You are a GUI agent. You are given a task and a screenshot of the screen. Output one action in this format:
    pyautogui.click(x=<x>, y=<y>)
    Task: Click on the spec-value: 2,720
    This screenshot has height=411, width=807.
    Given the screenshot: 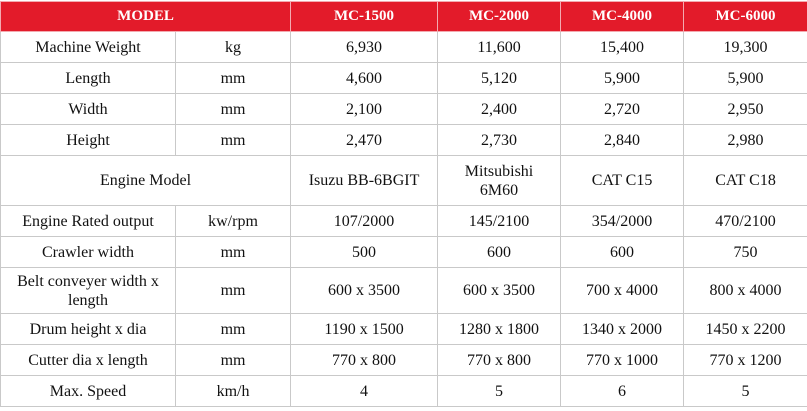 What is the action you would take?
    pyautogui.click(x=622, y=109)
    